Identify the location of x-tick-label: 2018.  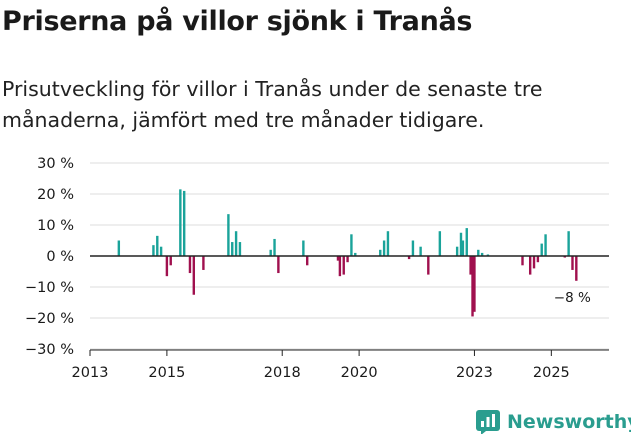
(282, 373).